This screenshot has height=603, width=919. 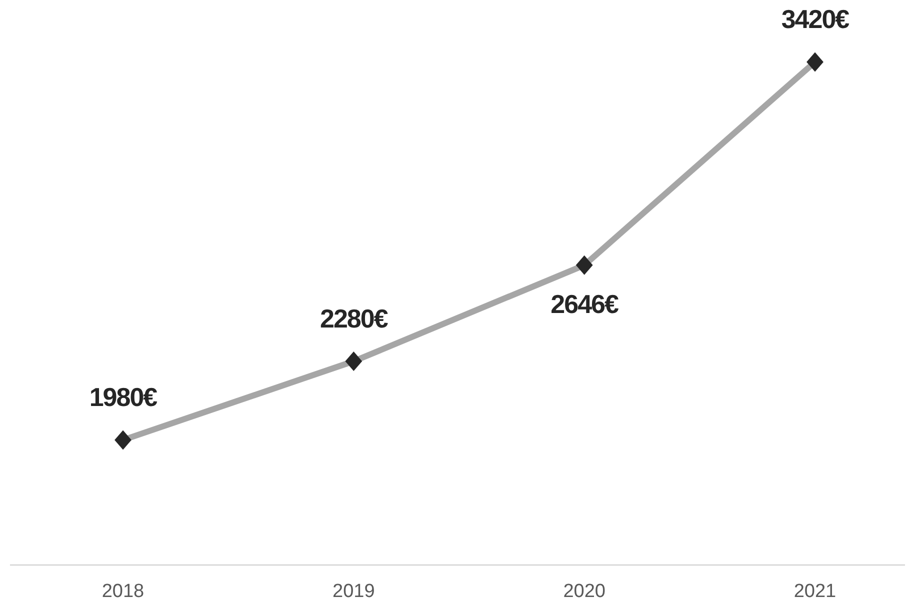 What do you see at coordinates (353, 591) in the screenshot?
I see `x-tick-label: 2019` at bounding box center [353, 591].